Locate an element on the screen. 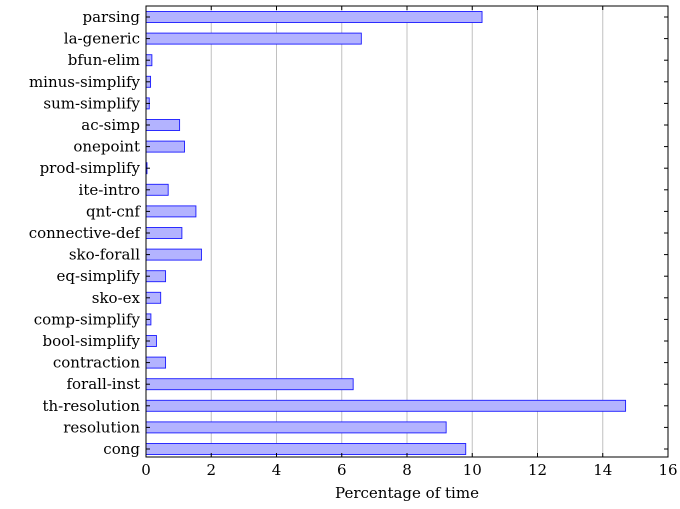 The image size is (680, 509). category-label-forall-inst: forall-inst is located at coordinates (103, 384).